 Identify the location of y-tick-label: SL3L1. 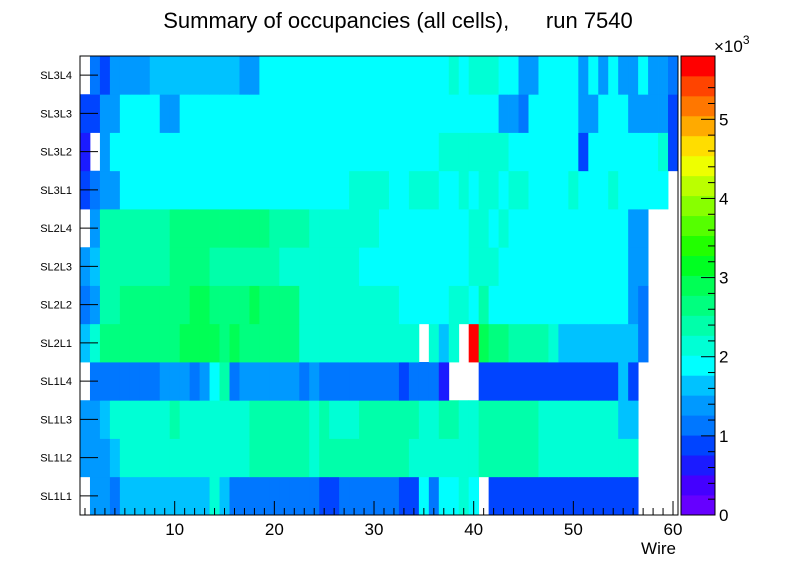
(56, 191).